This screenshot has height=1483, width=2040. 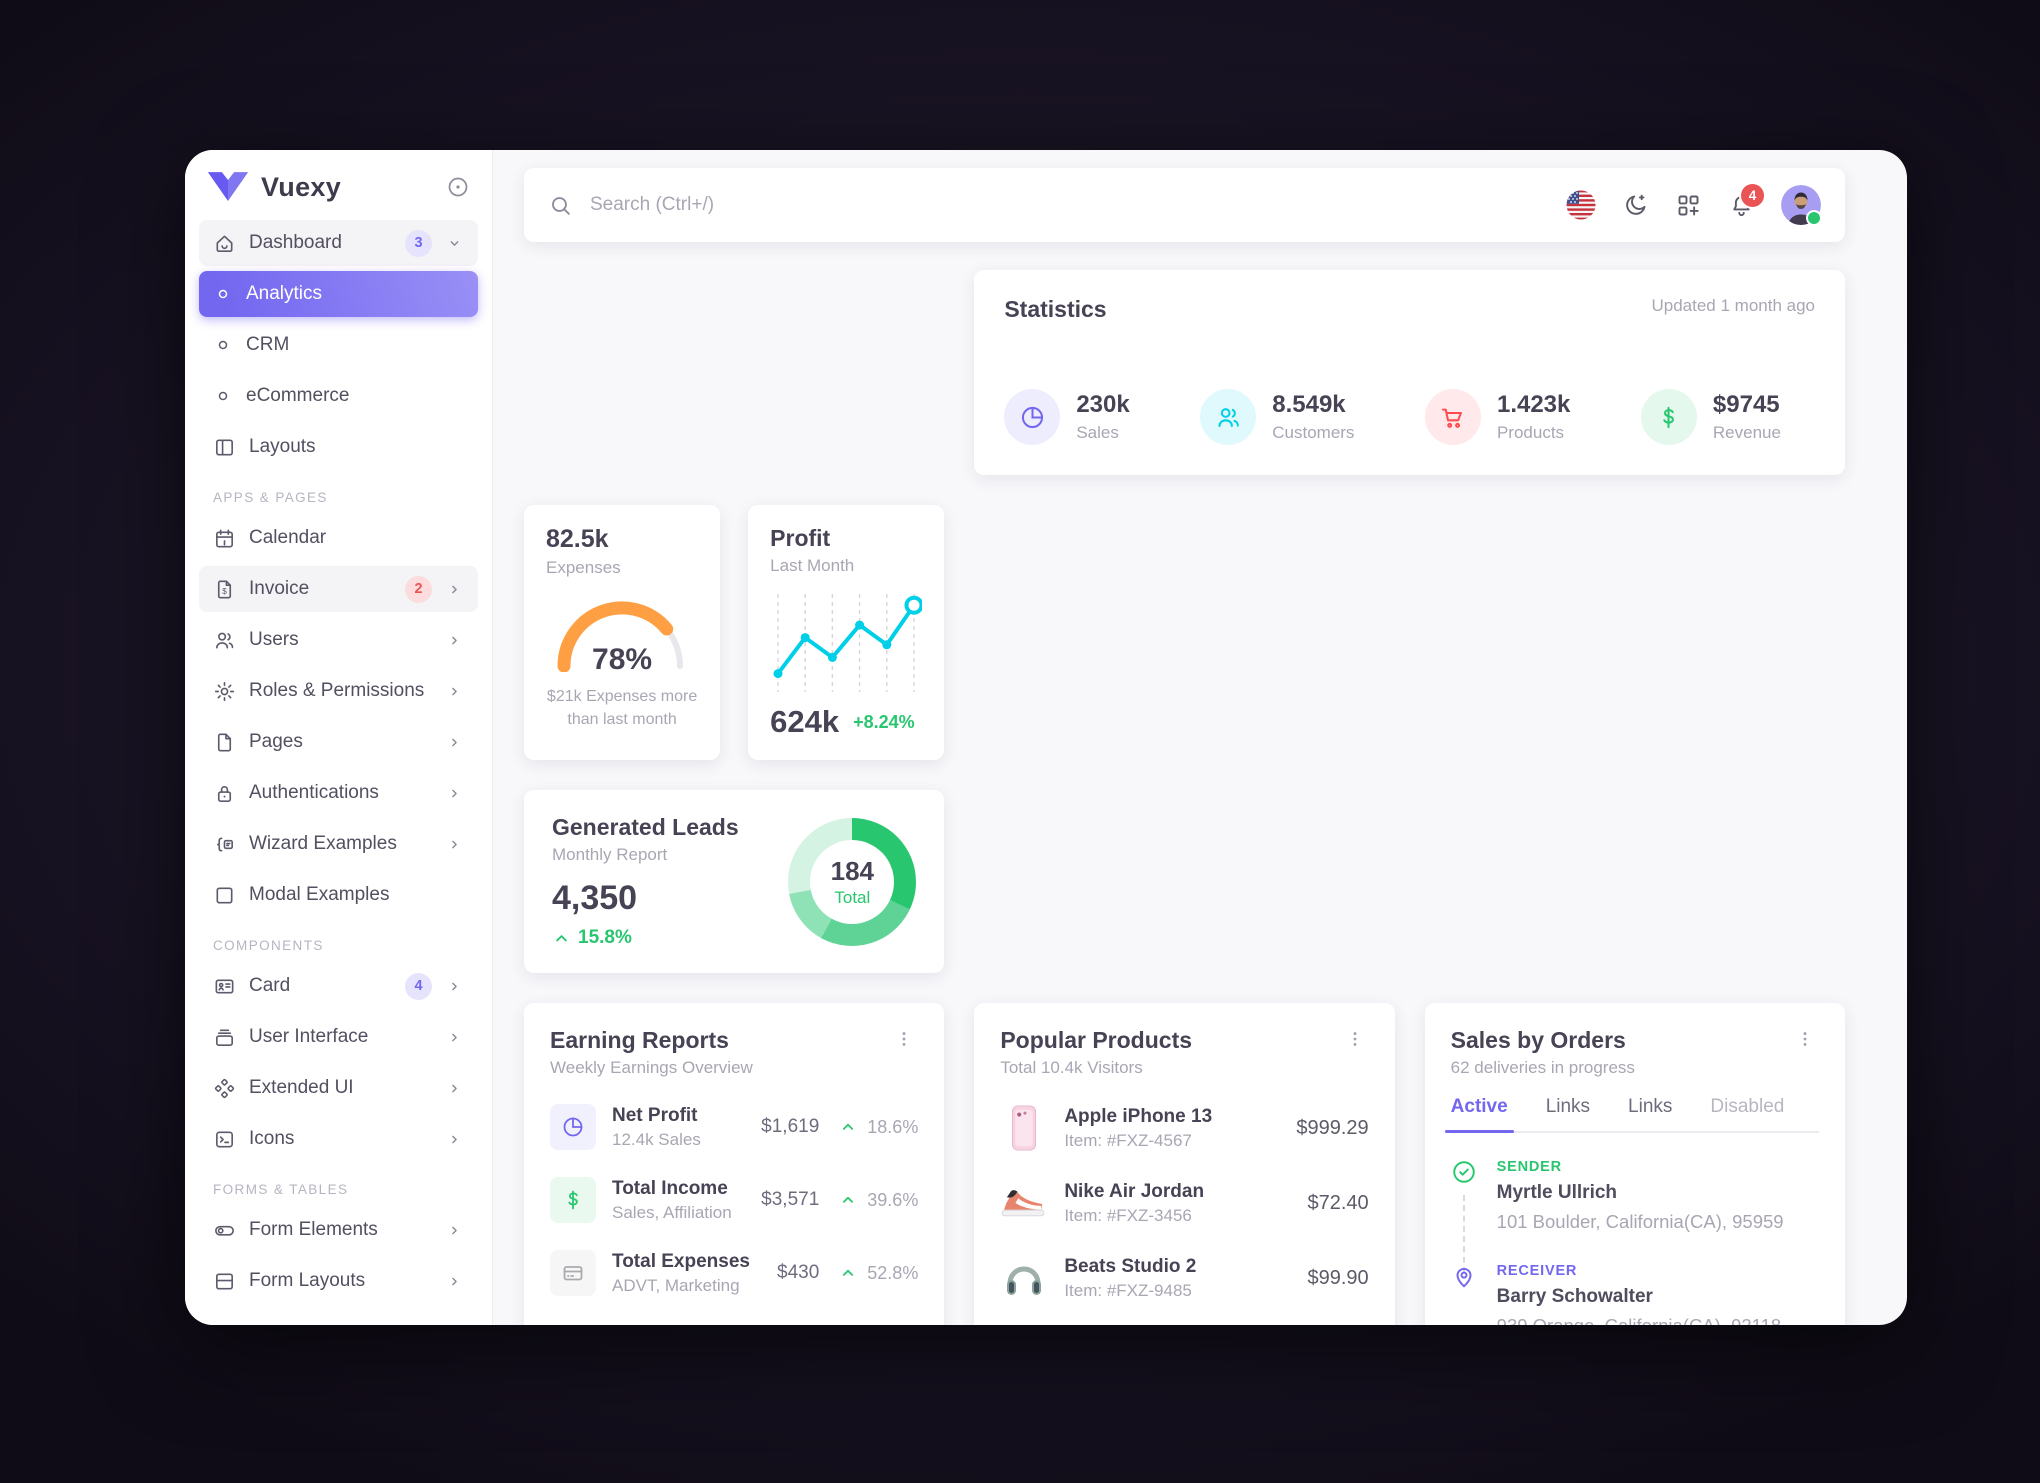 I want to click on sidebar-item-form-elements: Form Elements, so click(x=338, y=1230).